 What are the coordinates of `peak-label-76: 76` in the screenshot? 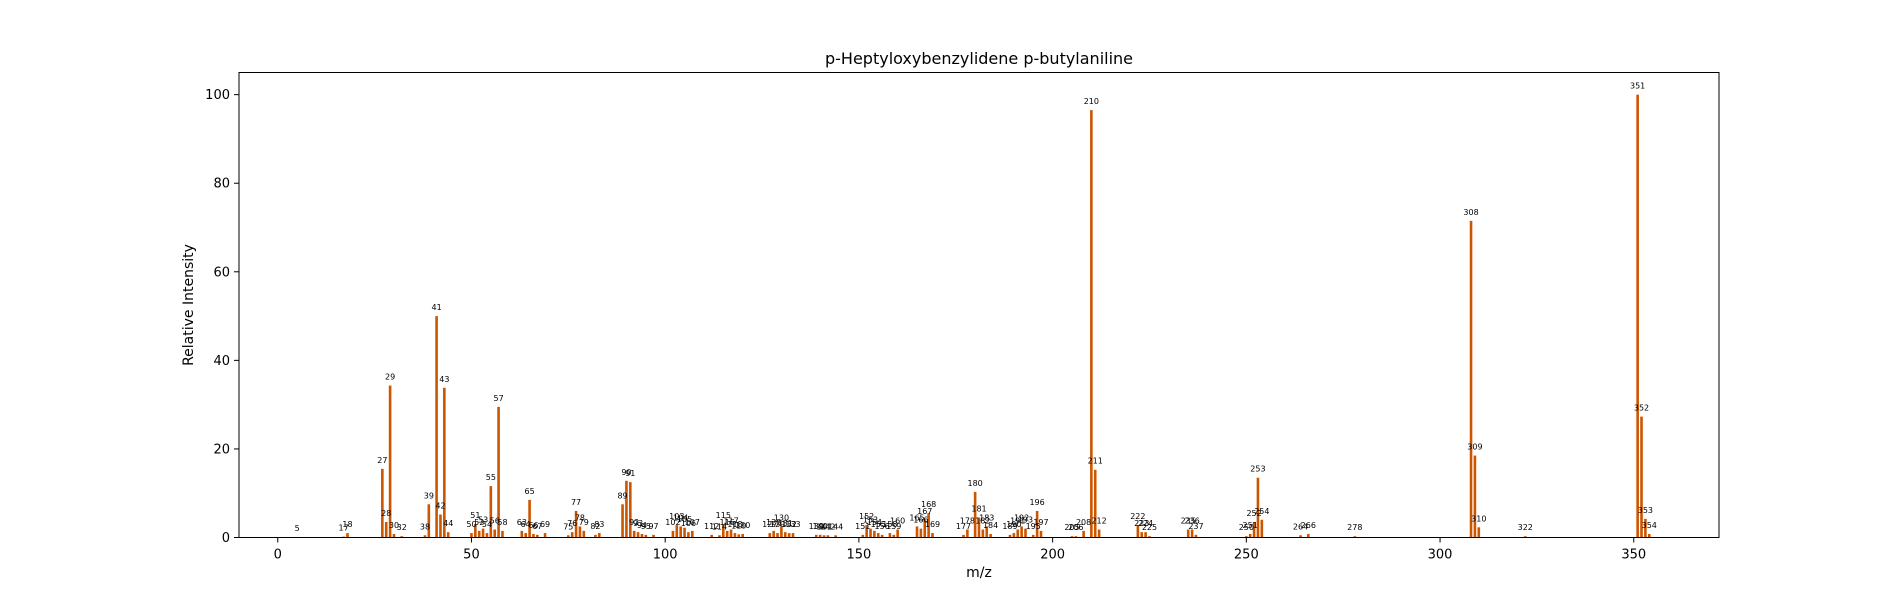 It's located at (572, 523).